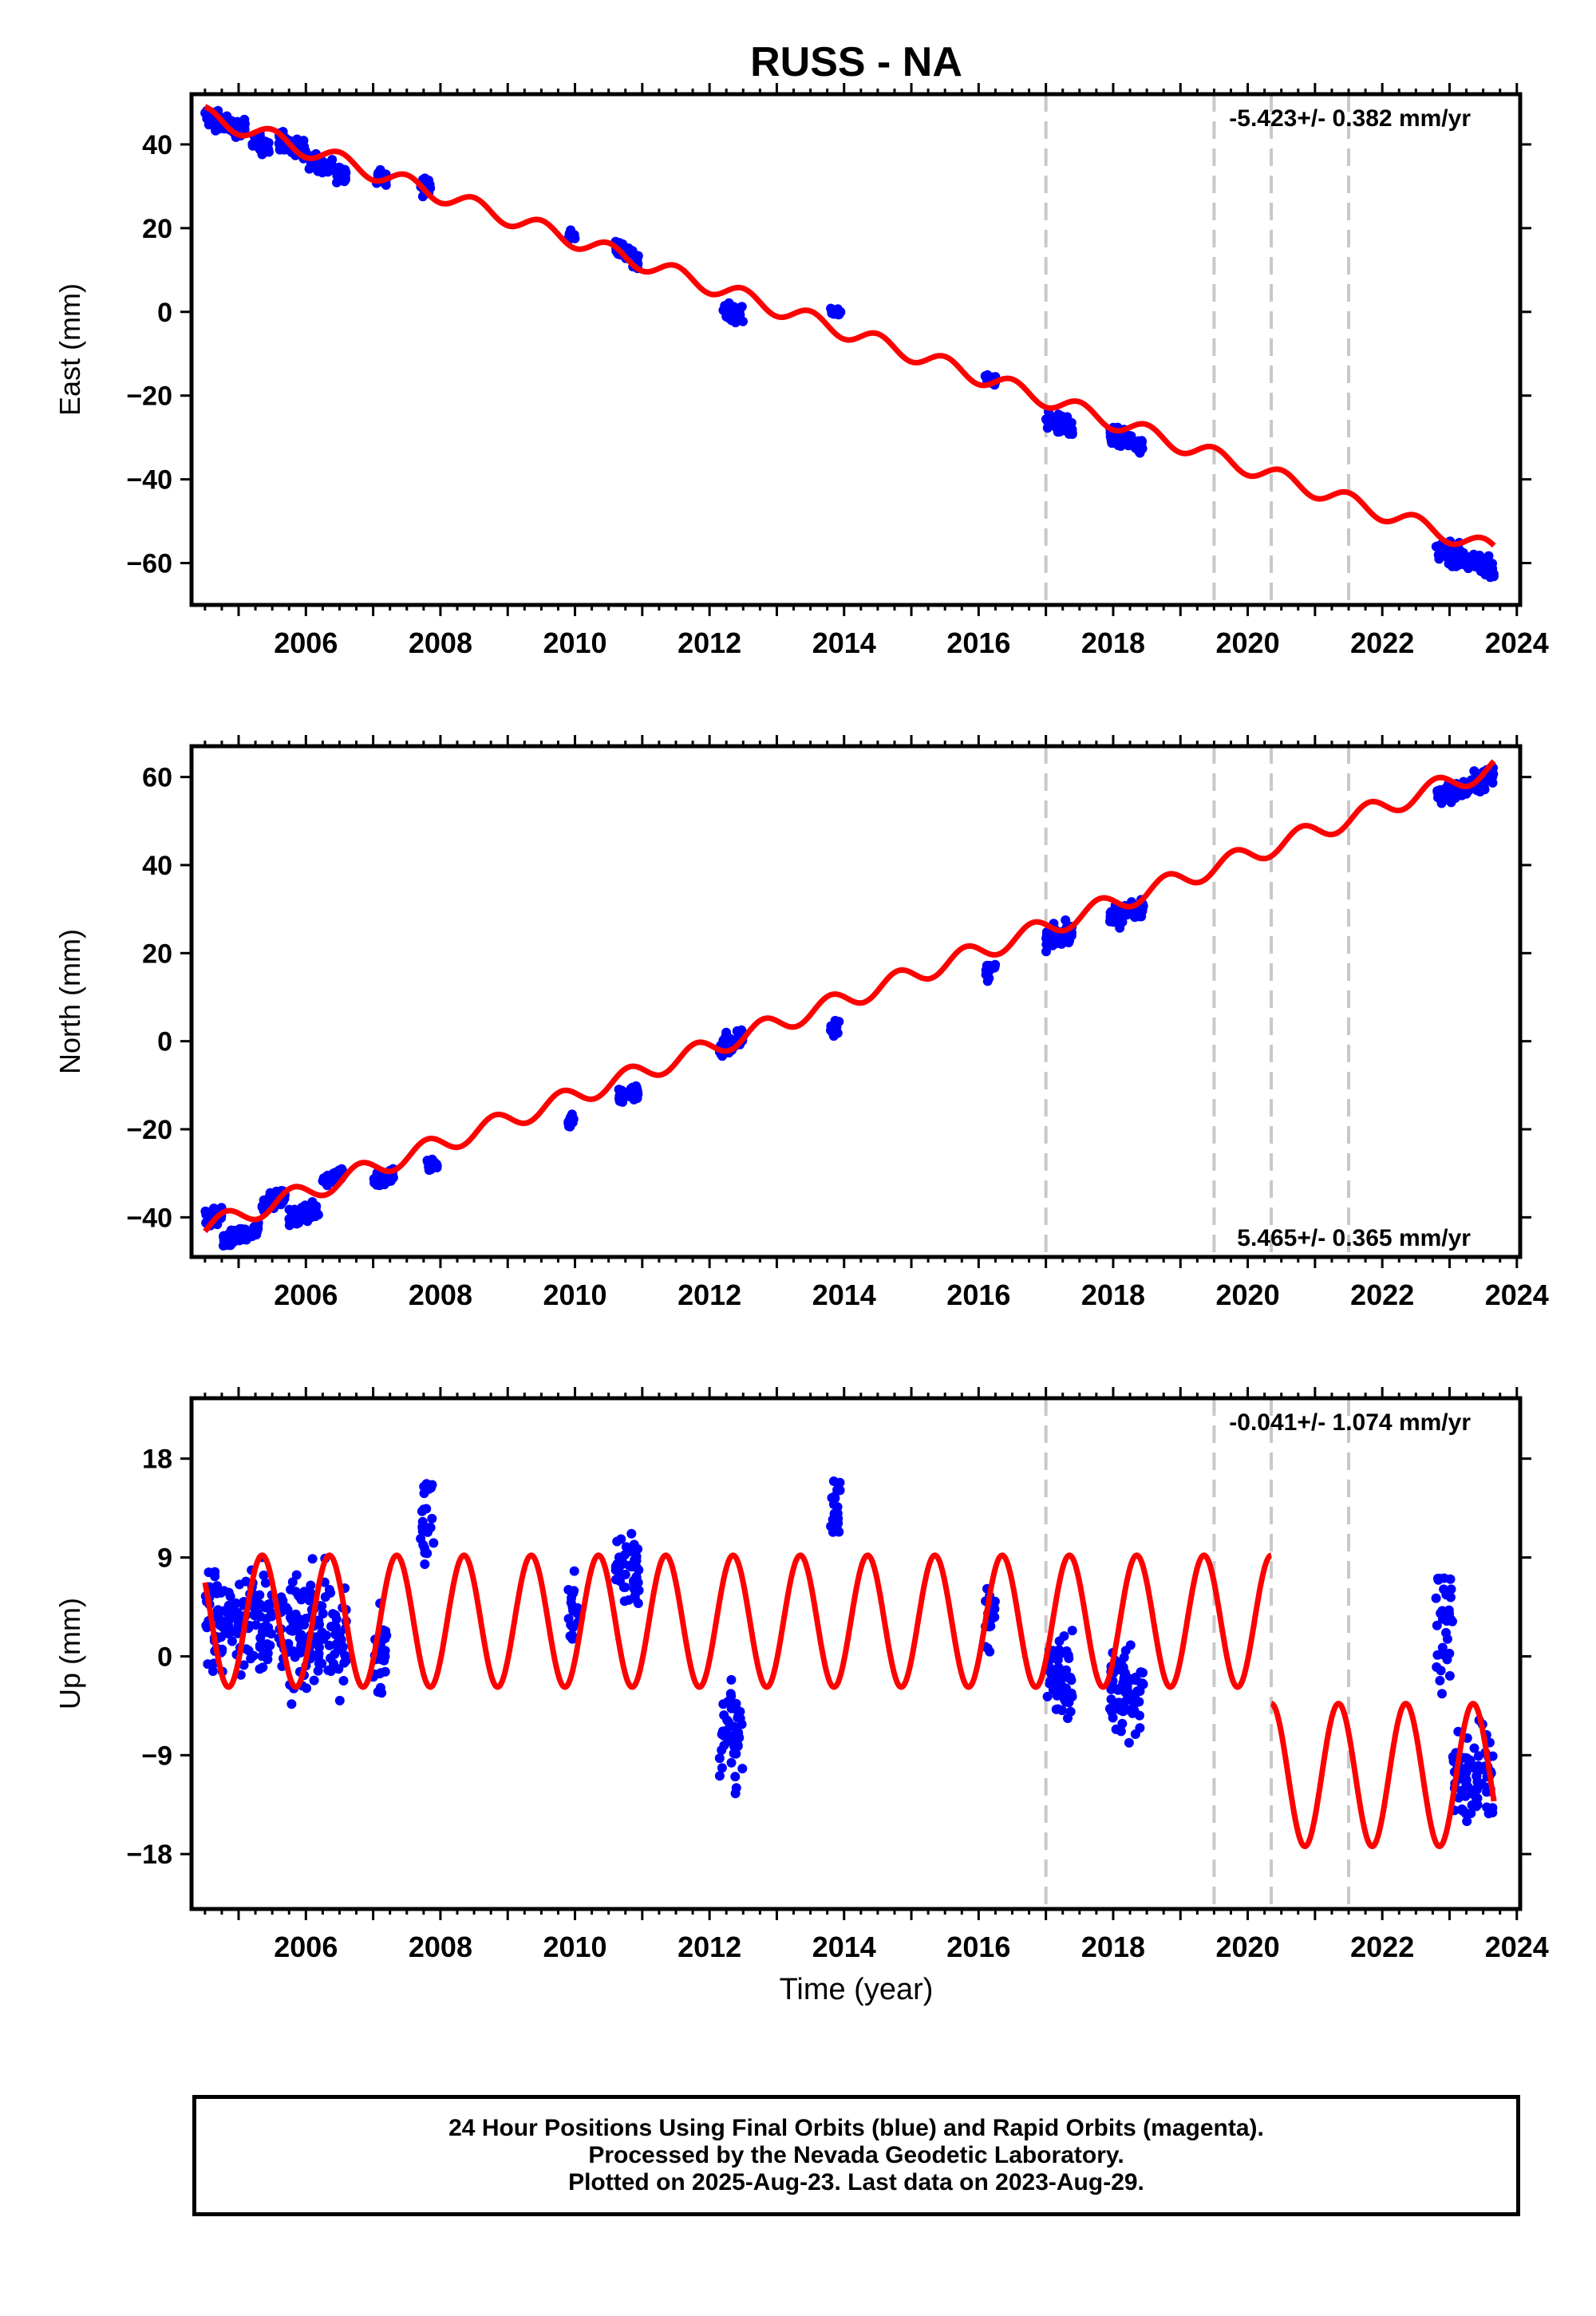 This screenshot has height=2316, width=1596. I want to click on north-xtick-label: 2010, so click(574, 1295).